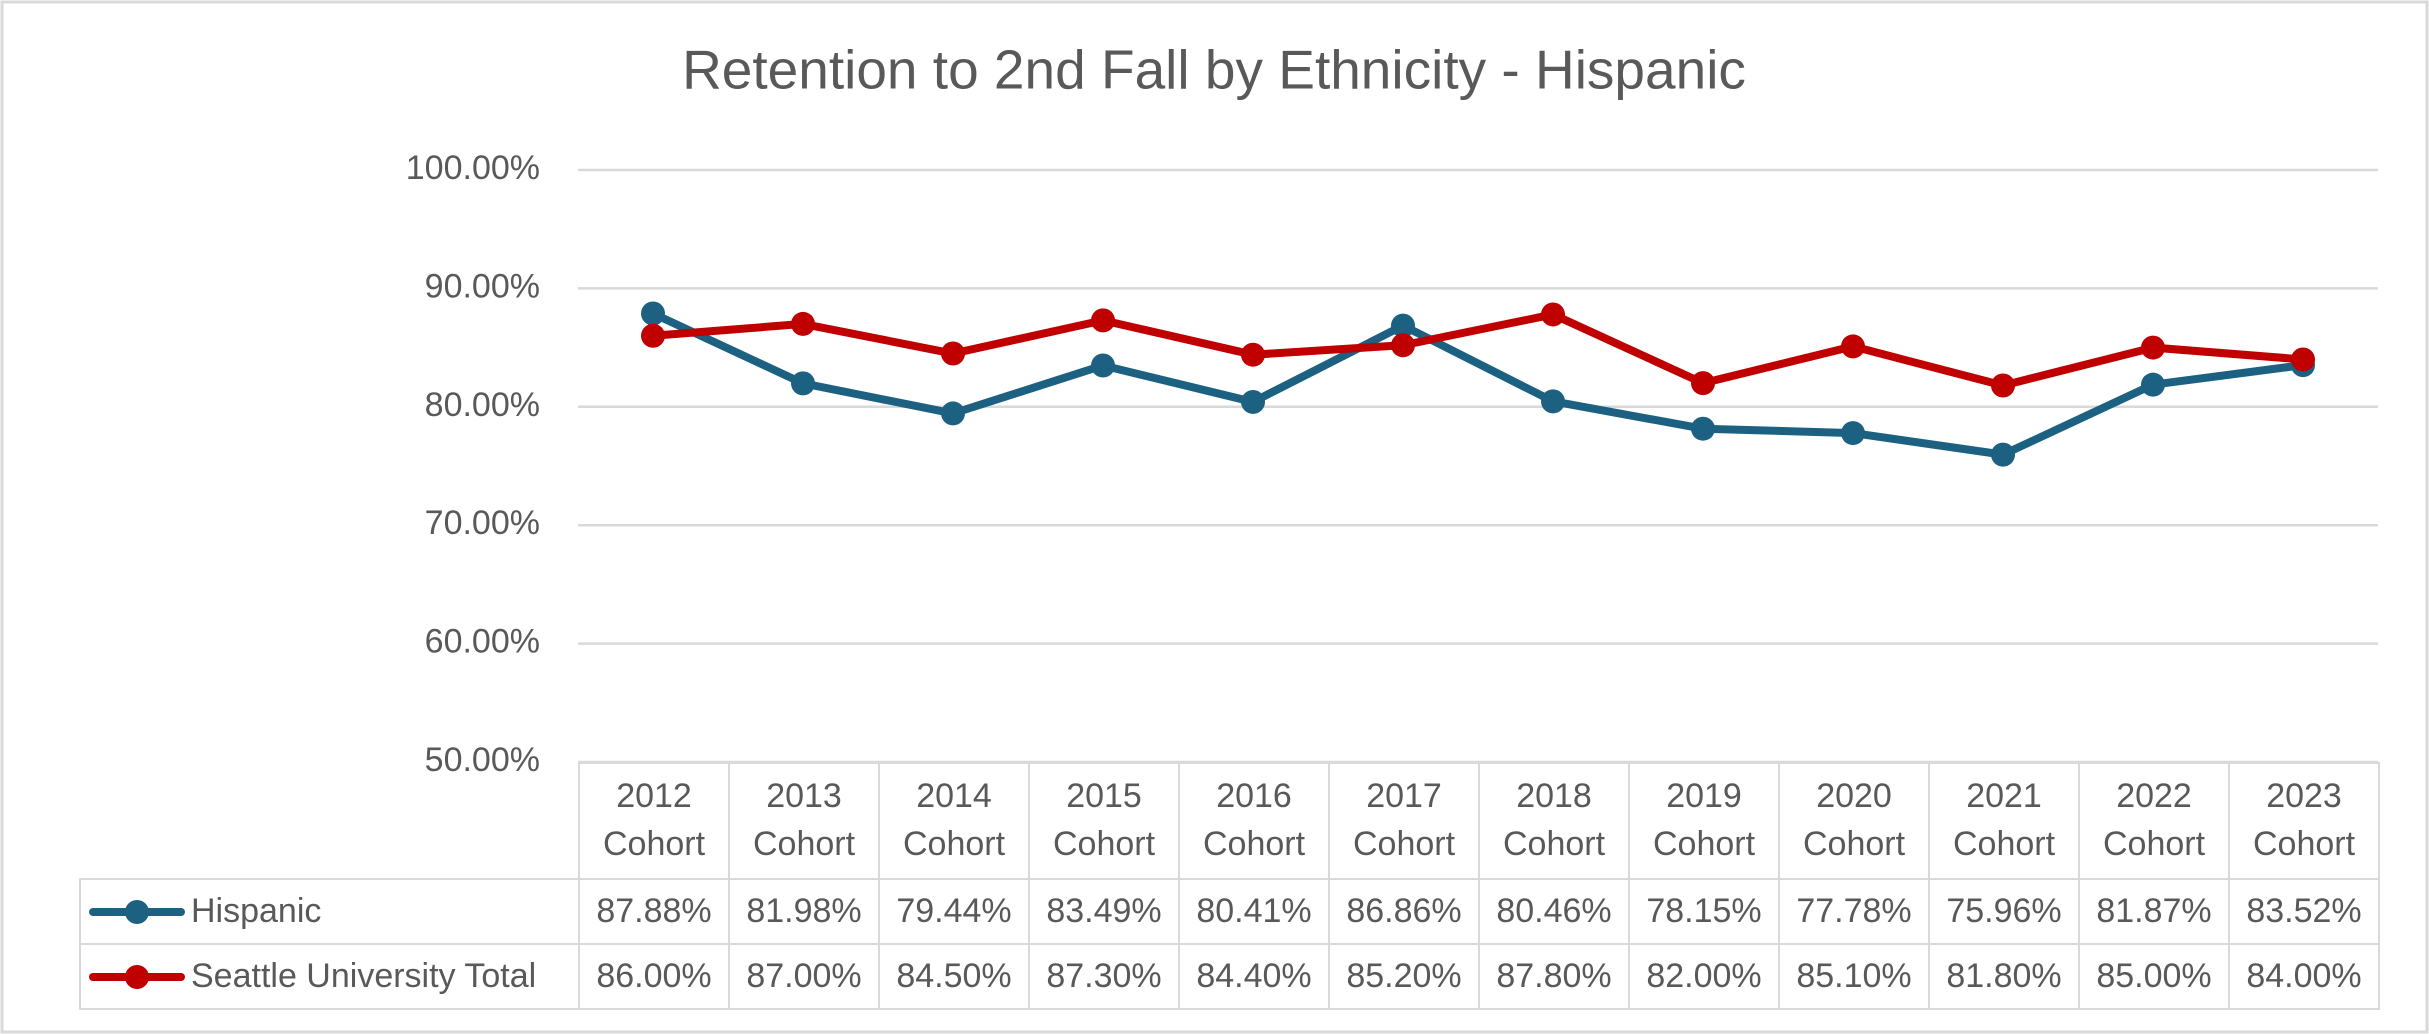 This screenshot has width=2429, height=1034. I want to click on x-tick-label: 2020 Cohort, so click(1854, 821).